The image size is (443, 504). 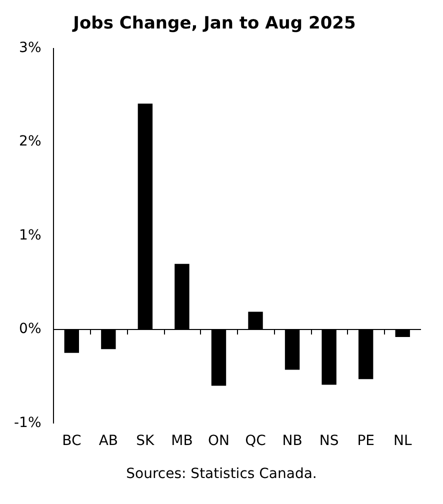 What do you see at coordinates (72, 441) in the screenshot?
I see `x-tick-label: BC` at bounding box center [72, 441].